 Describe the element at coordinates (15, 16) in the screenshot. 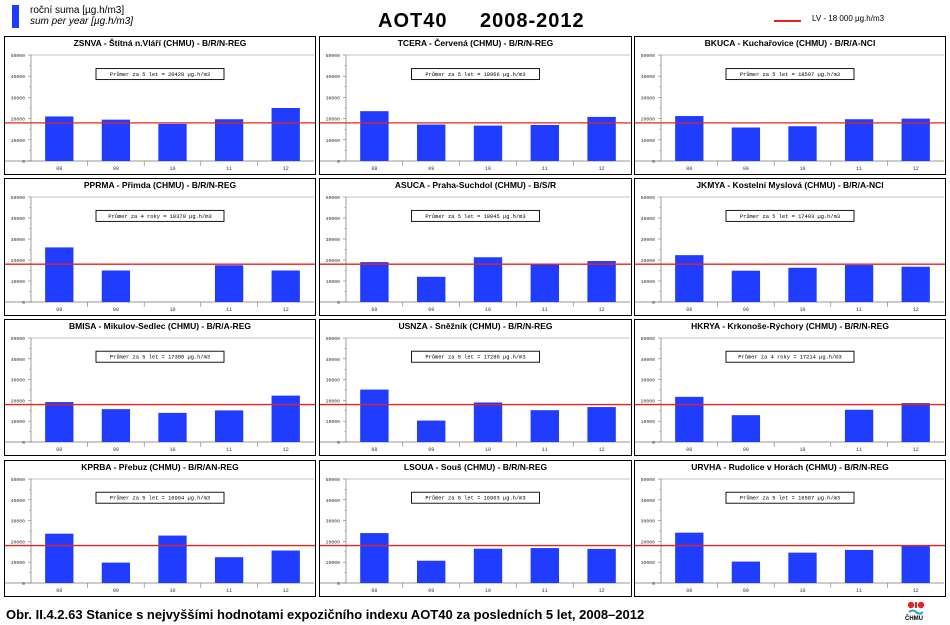

I see `legend-bar-swatch` at that location.